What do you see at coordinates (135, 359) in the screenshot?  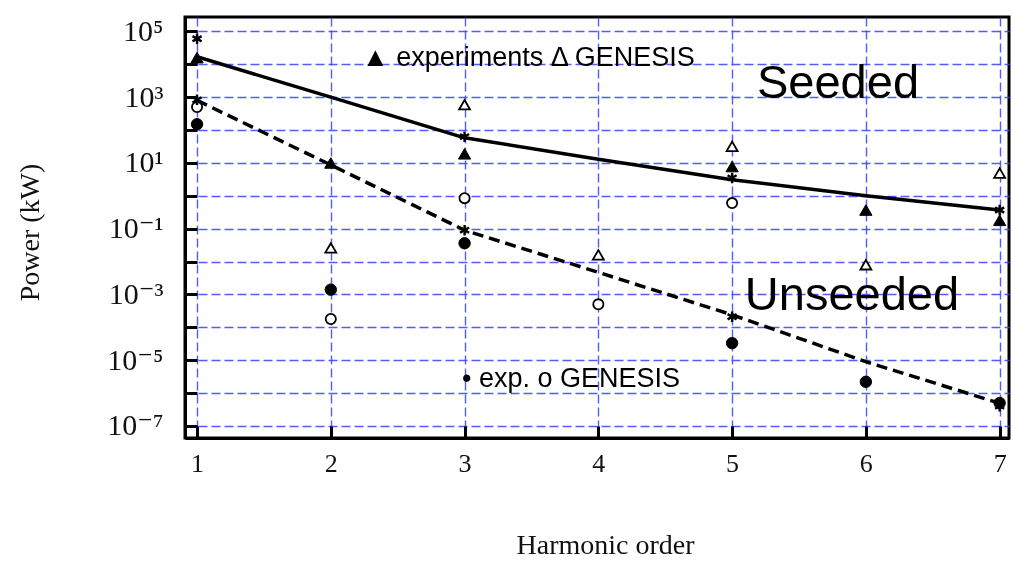 I see `y-tick-label: 10⁻⁵` at bounding box center [135, 359].